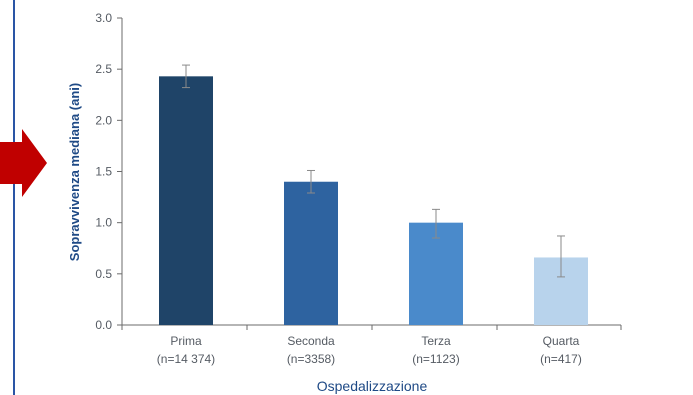 The height and width of the screenshot is (395, 693). What do you see at coordinates (23, 163) in the screenshot?
I see `right-arrow-icon` at bounding box center [23, 163].